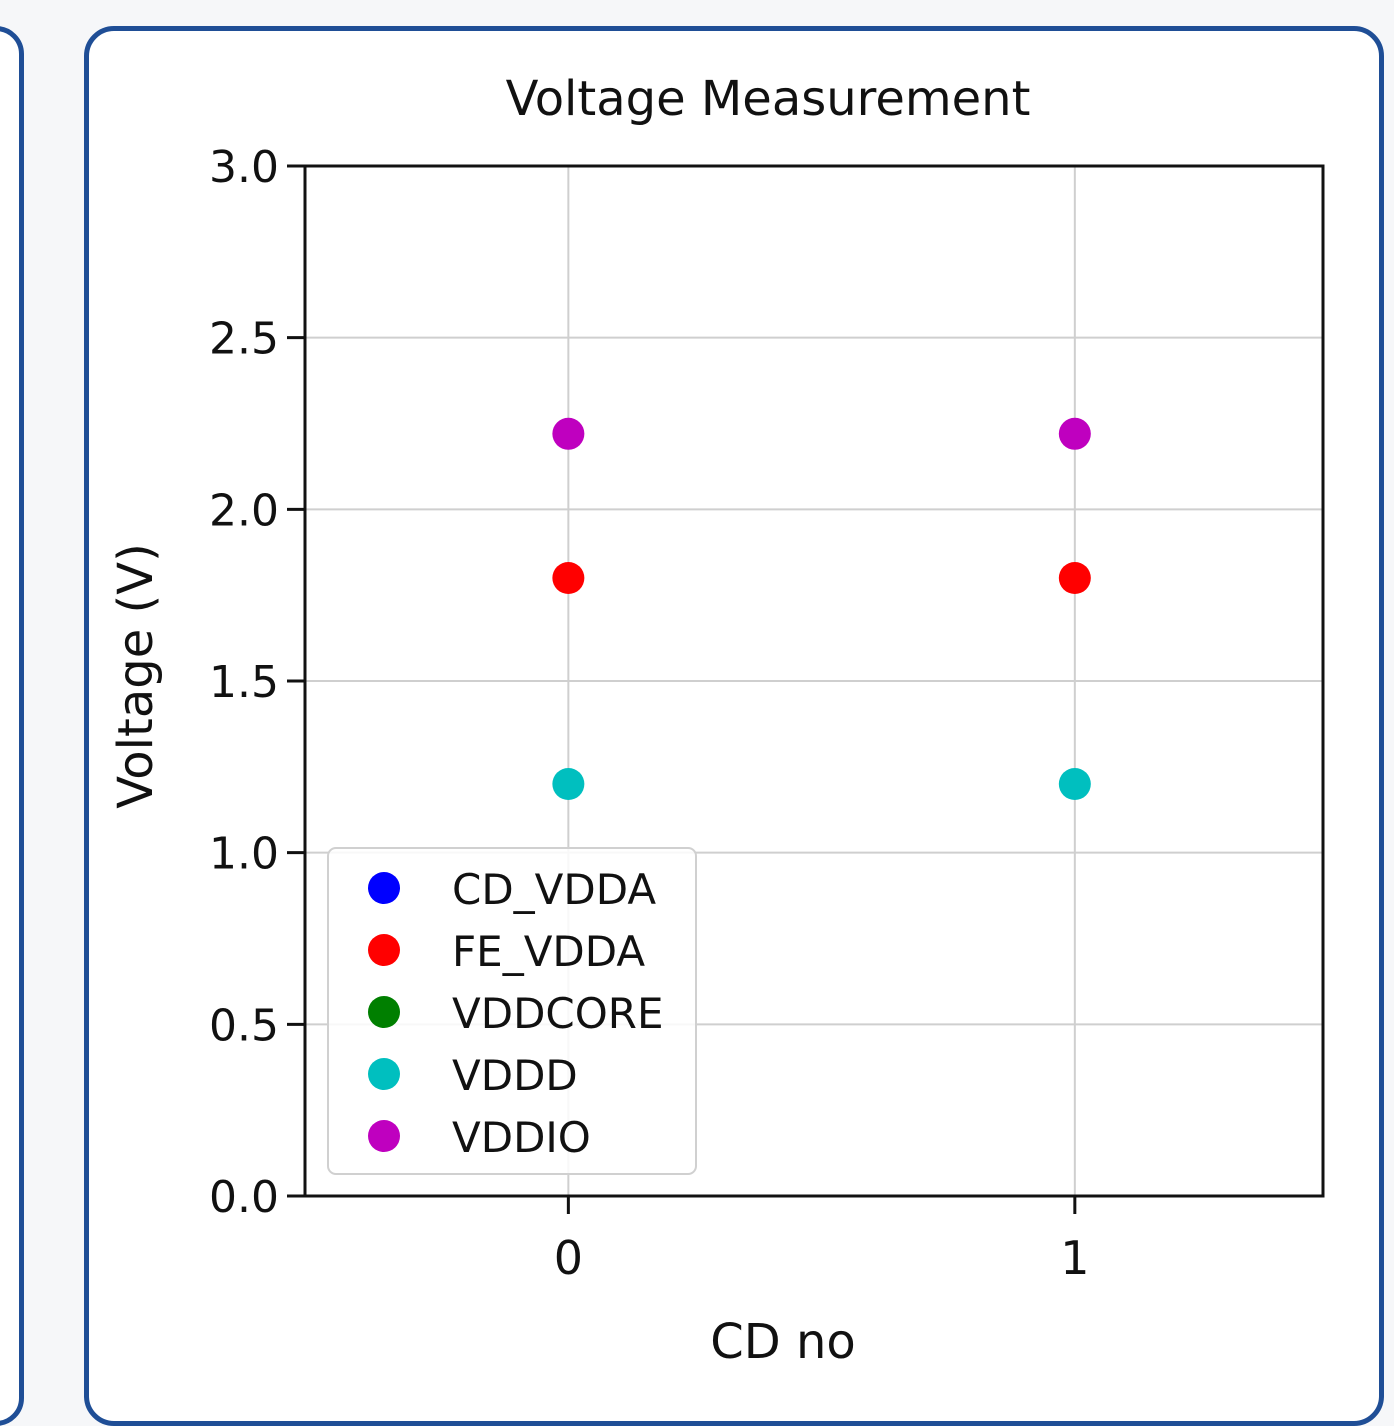 Image resolution: width=1394 pixels, height=1426 pixels. Describe the element at coordinates (568, 1258) in the screenshot. I see `x-tick-label: 0` at that location.